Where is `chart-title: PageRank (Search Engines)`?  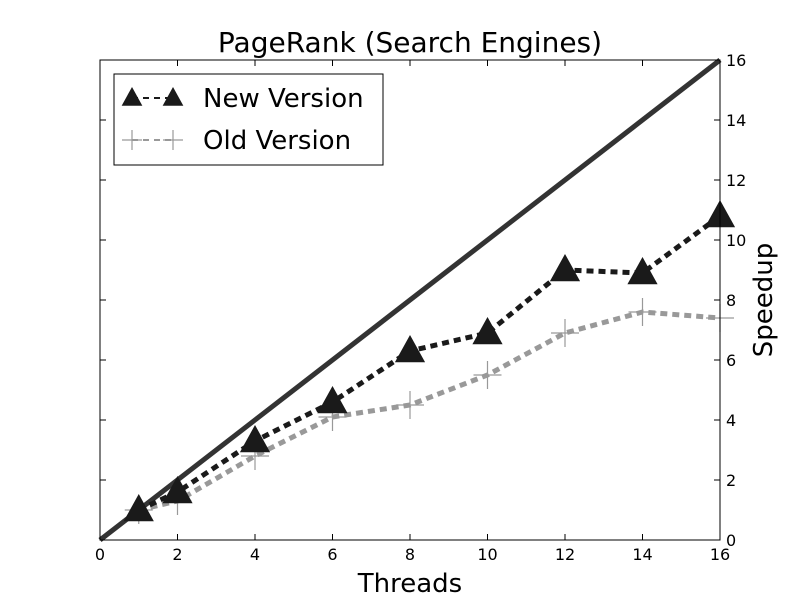
chart-title: PageRank (Search Engines) is located at coordinates (410, 42).